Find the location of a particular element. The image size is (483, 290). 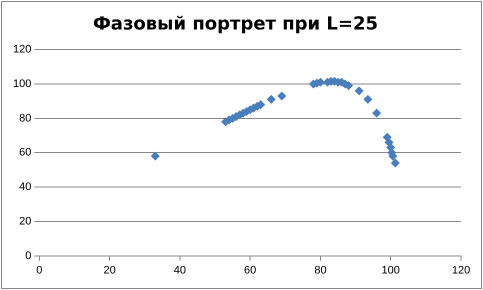

x-tick-label: 20 is located at coordinates (110, 270).